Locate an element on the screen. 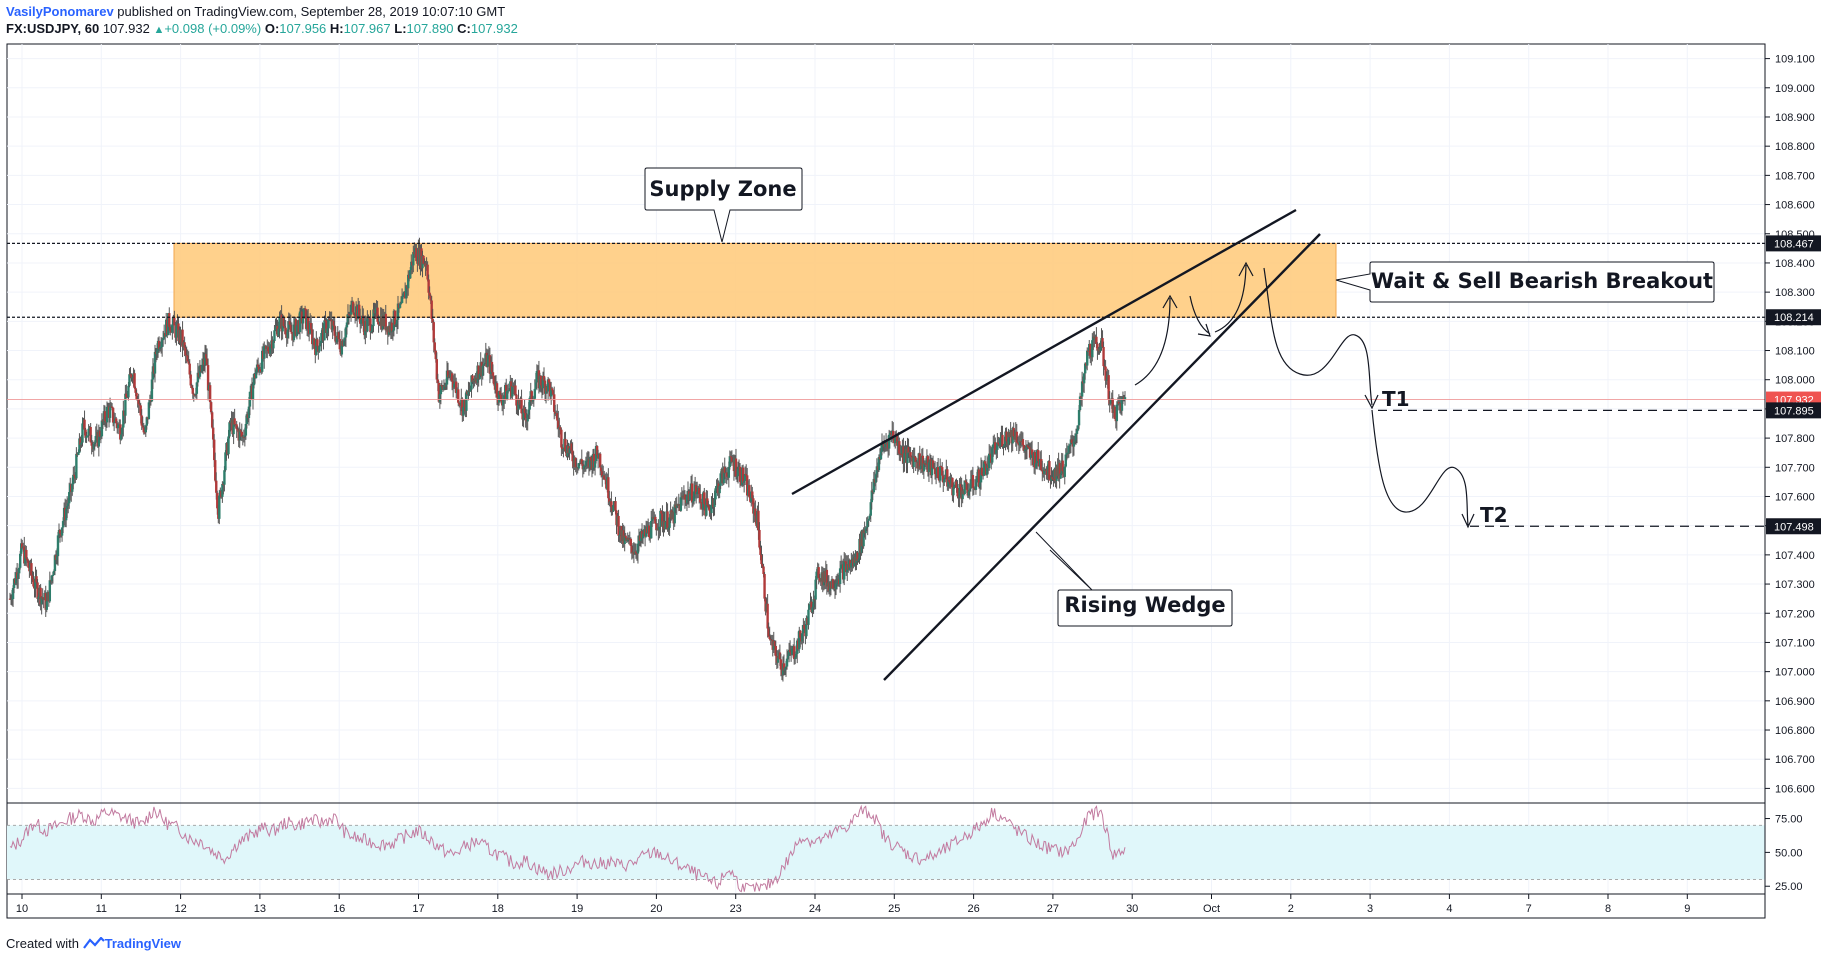  author-link: VasilyPonomarev is located at coordinates (60, 11).